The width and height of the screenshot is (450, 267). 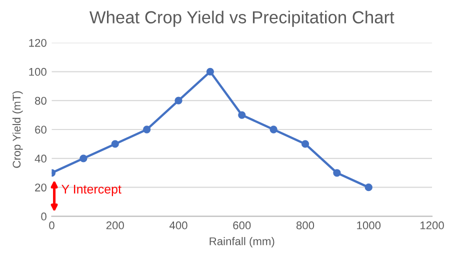 What do you see at coordinates (242, 242) in the screenshot?
I see `x-axis-title: Rainfall (mm)` at bounding box center [242, 242].